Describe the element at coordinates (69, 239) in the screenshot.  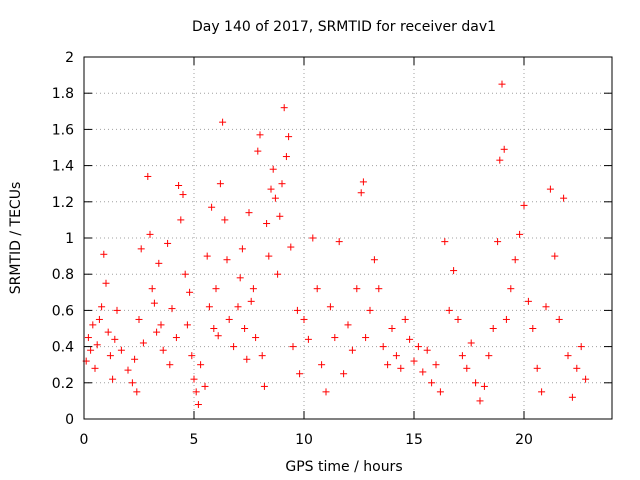
I see `y-tick-label: 1` at that location.